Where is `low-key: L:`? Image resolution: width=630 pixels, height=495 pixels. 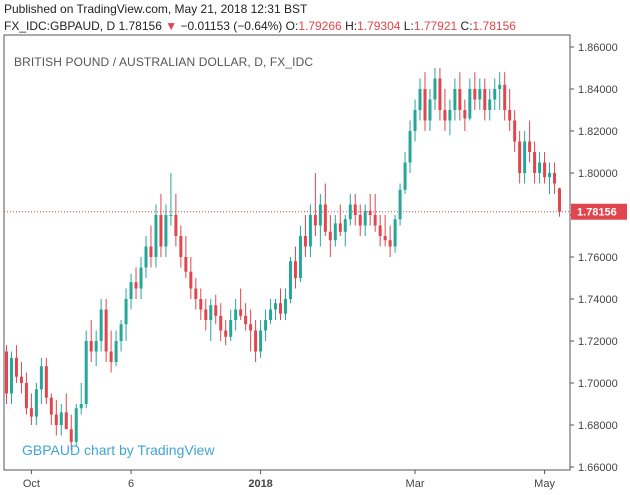 low-key: L: is located at coordinates (408, 26).